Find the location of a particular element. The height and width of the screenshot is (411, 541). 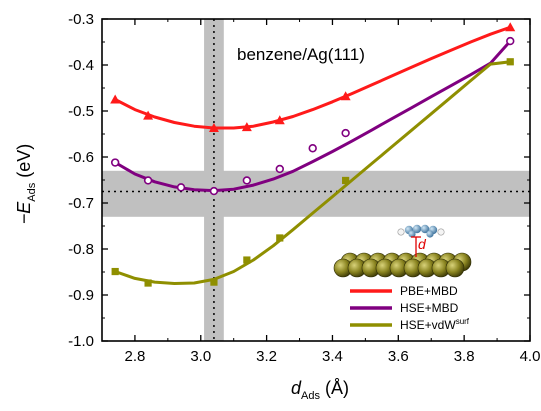

adsorption-inset-illustration: d is located at coordinates (402, 251).